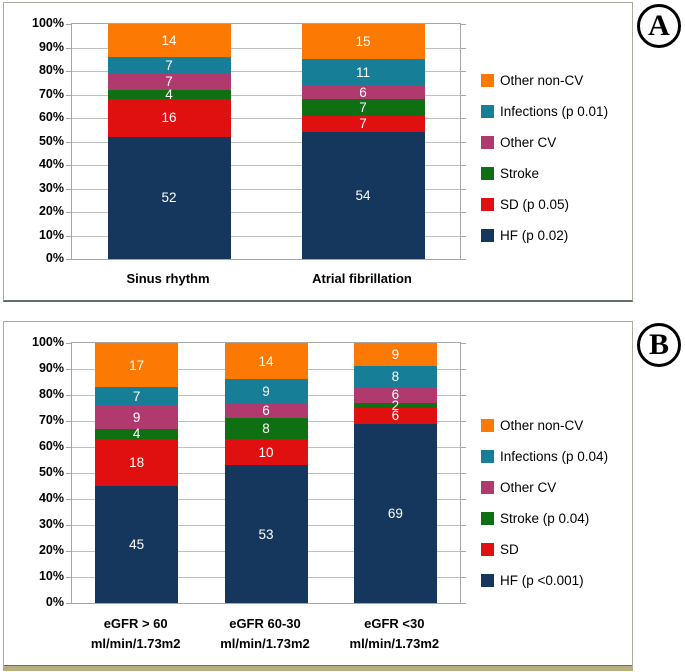 The height and width of the screenshot is (672, 685). What do you see at coordinates (169, 118) in the screenshot?
I see `segment-value-label: 16` at bounding box center [169, 118].